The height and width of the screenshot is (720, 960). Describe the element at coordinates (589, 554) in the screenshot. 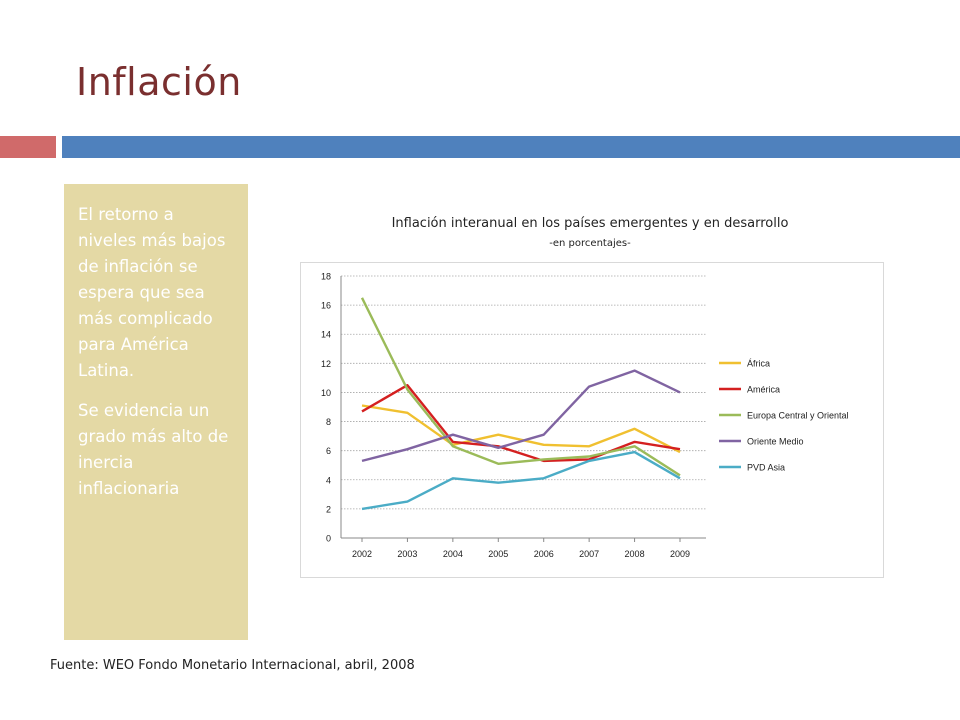

I see `x-tick-label: 2007` at that location.